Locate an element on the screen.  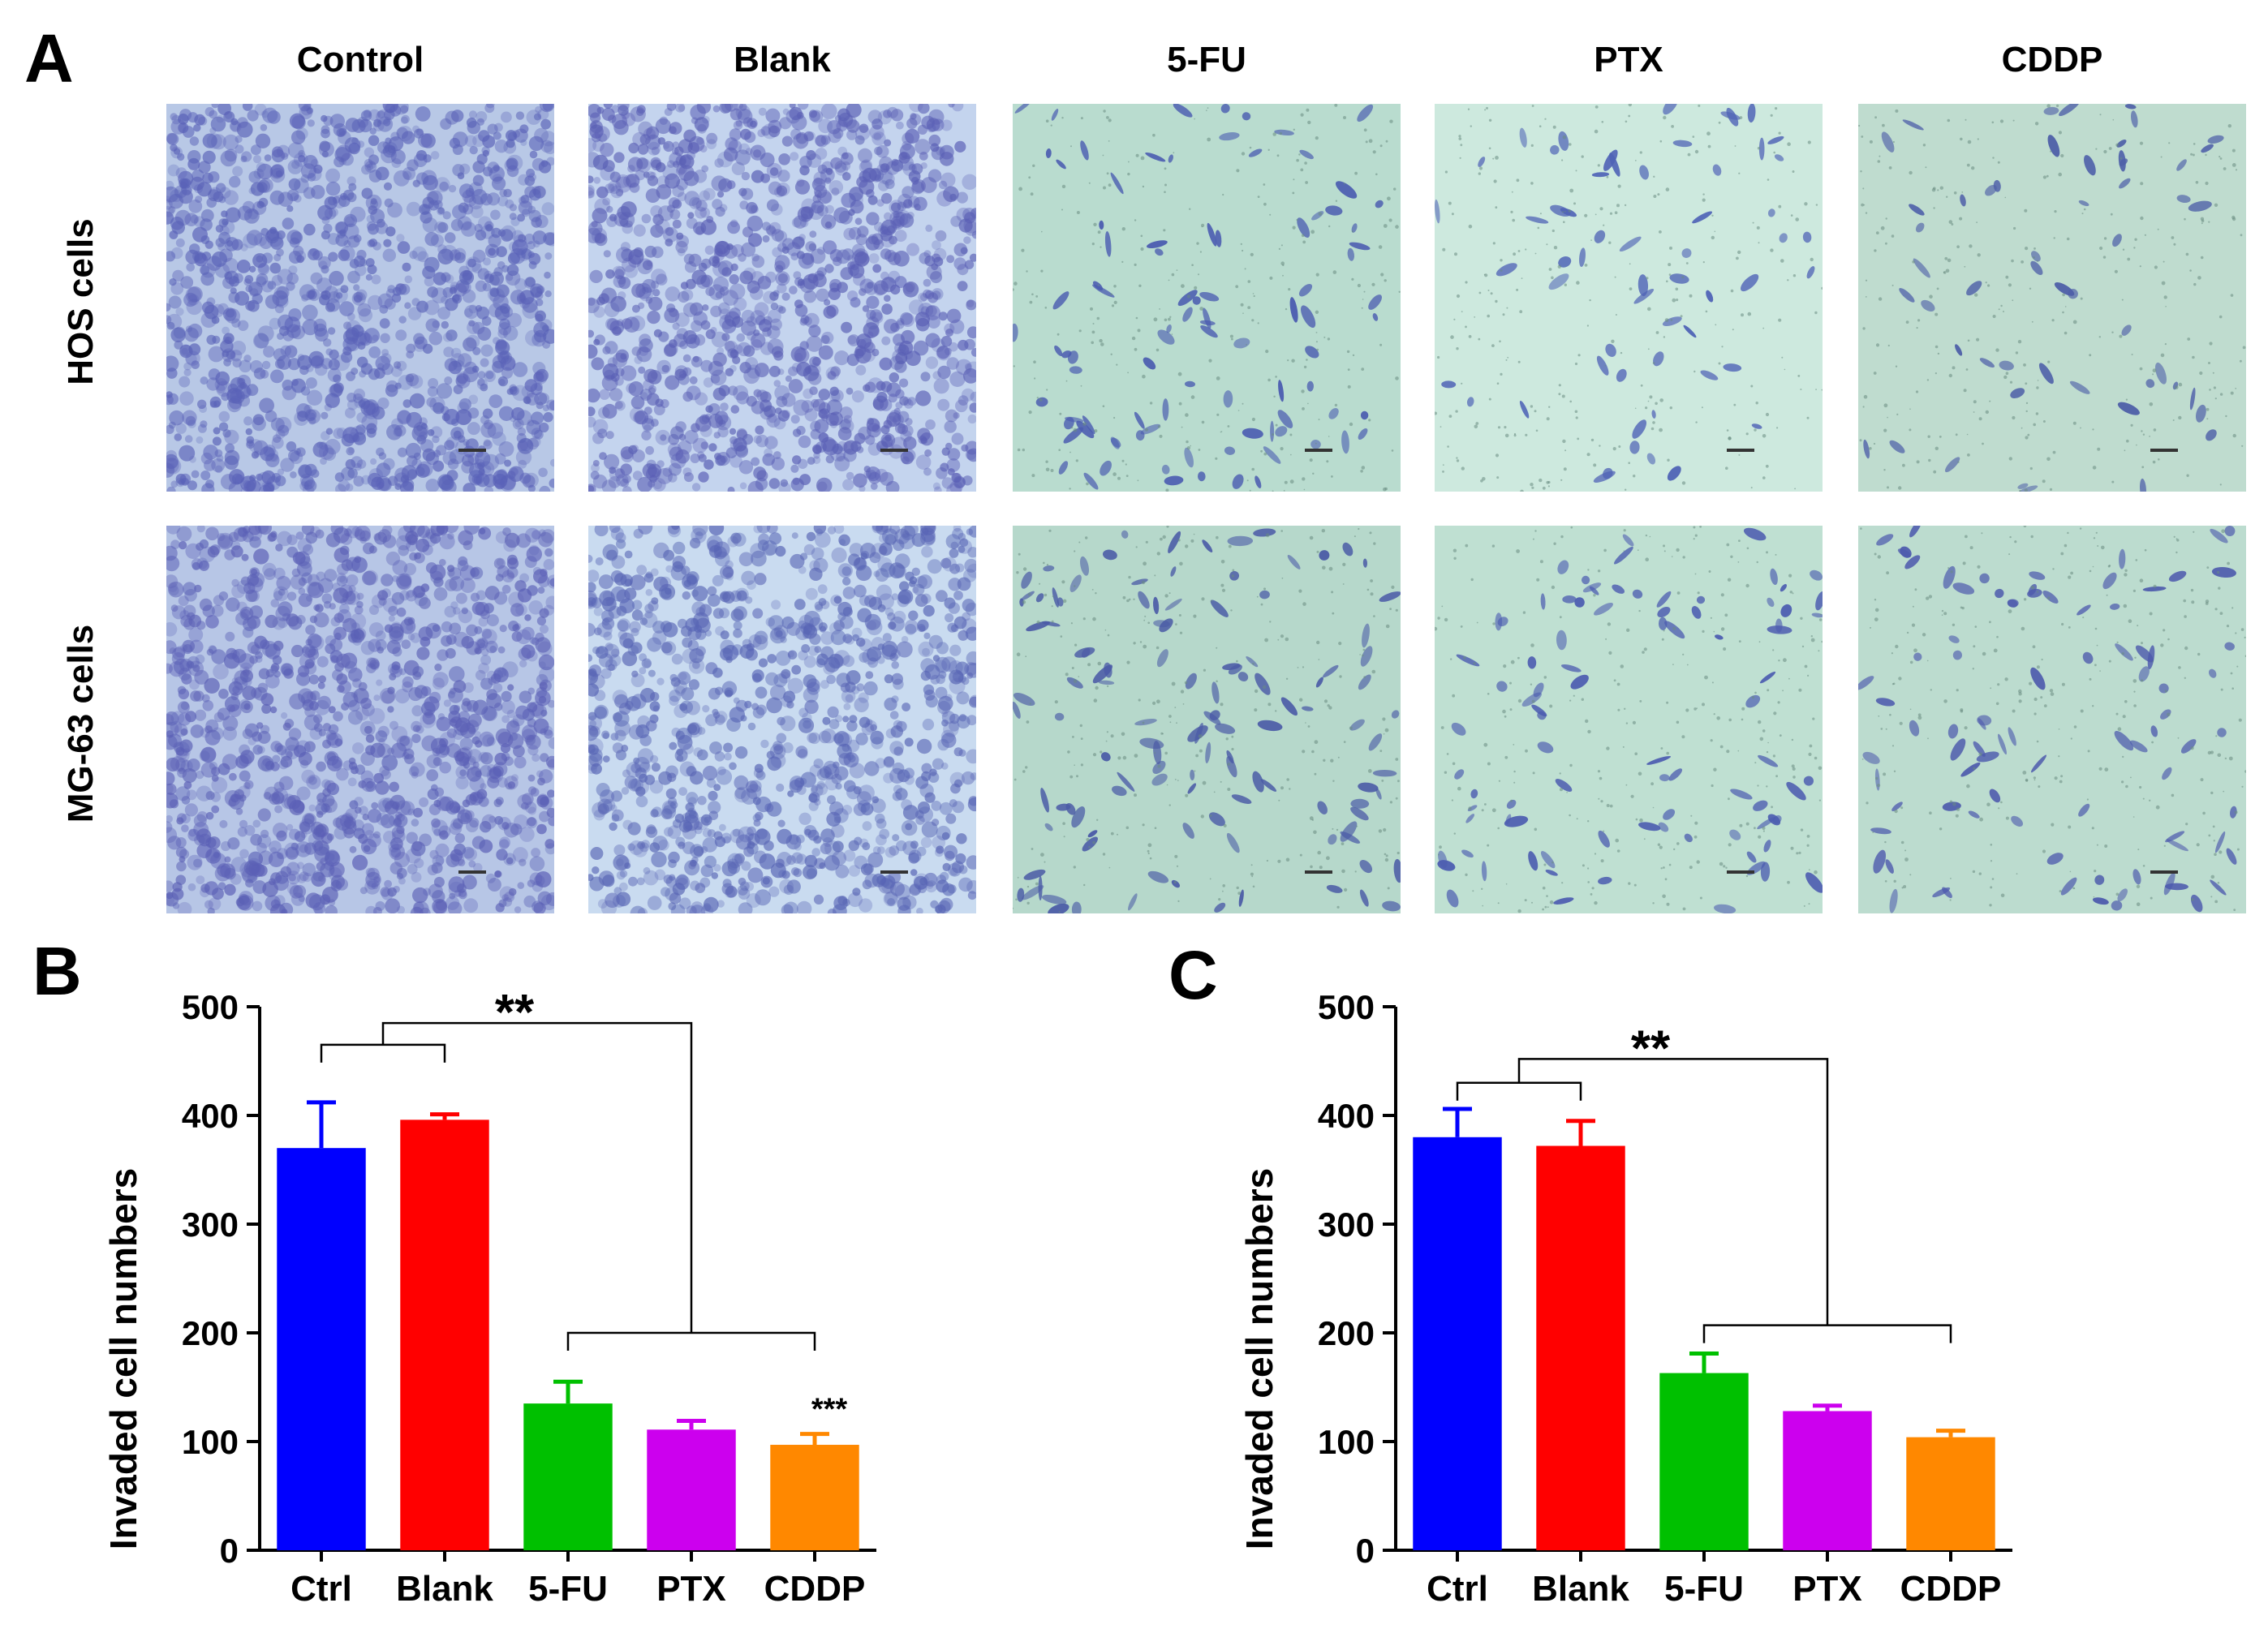
micrograph-mg63-control is located at coordinates (360, 719).